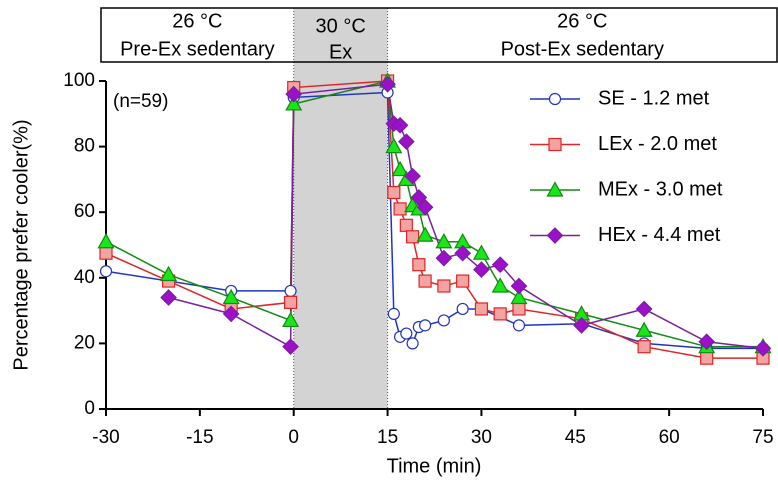 The image size is (778, 485). I want to click on x-axis-label: Time (min), so click(434, 466).